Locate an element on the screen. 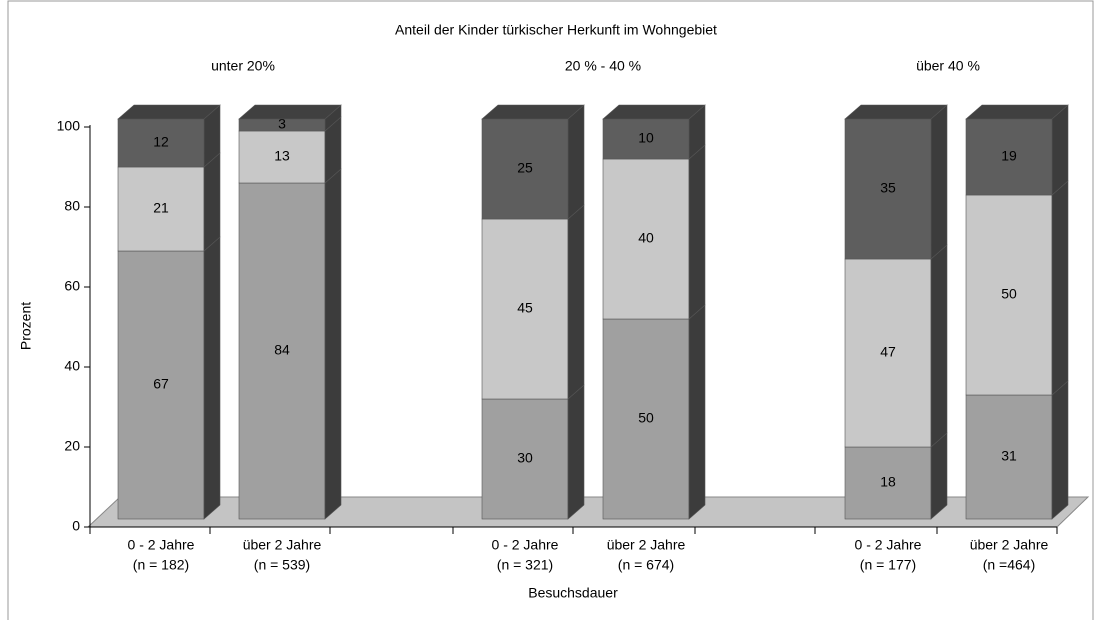  value-label: 12 is located at coordinates (161, 142).